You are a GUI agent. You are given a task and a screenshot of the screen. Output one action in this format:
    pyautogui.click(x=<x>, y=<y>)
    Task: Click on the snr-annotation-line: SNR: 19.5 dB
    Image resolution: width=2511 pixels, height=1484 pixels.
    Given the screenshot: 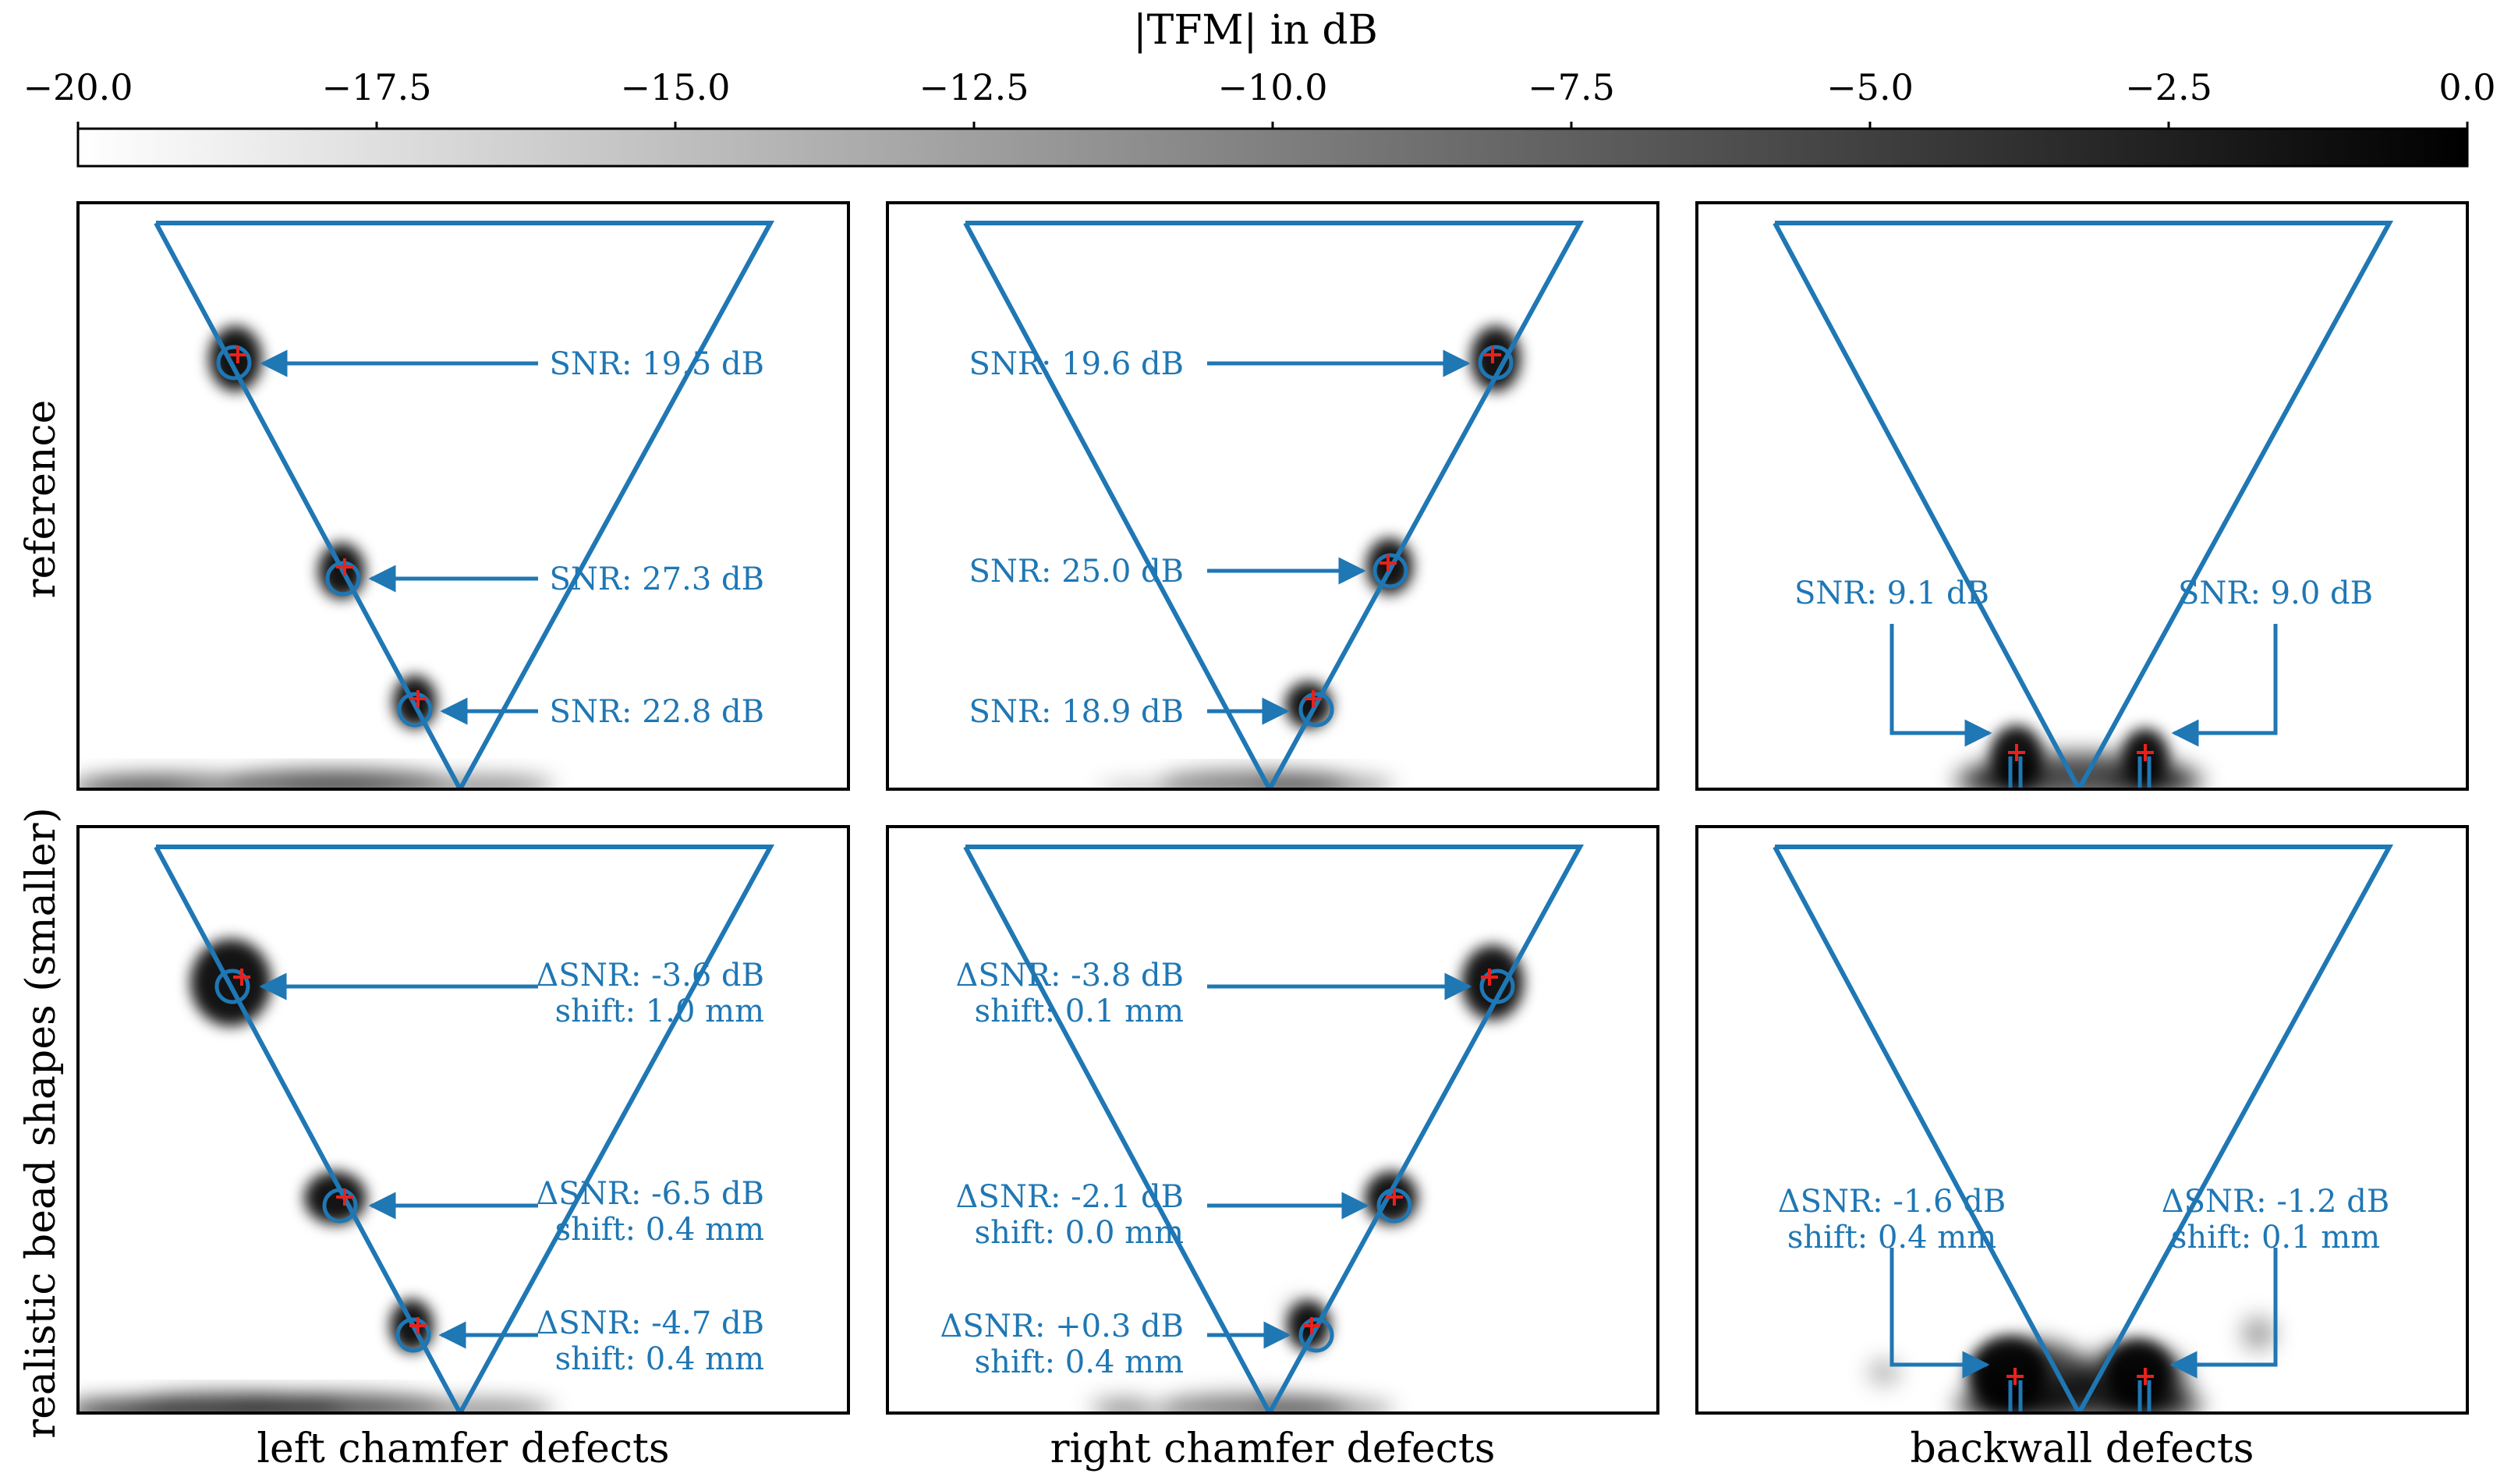 What is the action you would take?
    pyautogui.click(x=658, y=364)
    